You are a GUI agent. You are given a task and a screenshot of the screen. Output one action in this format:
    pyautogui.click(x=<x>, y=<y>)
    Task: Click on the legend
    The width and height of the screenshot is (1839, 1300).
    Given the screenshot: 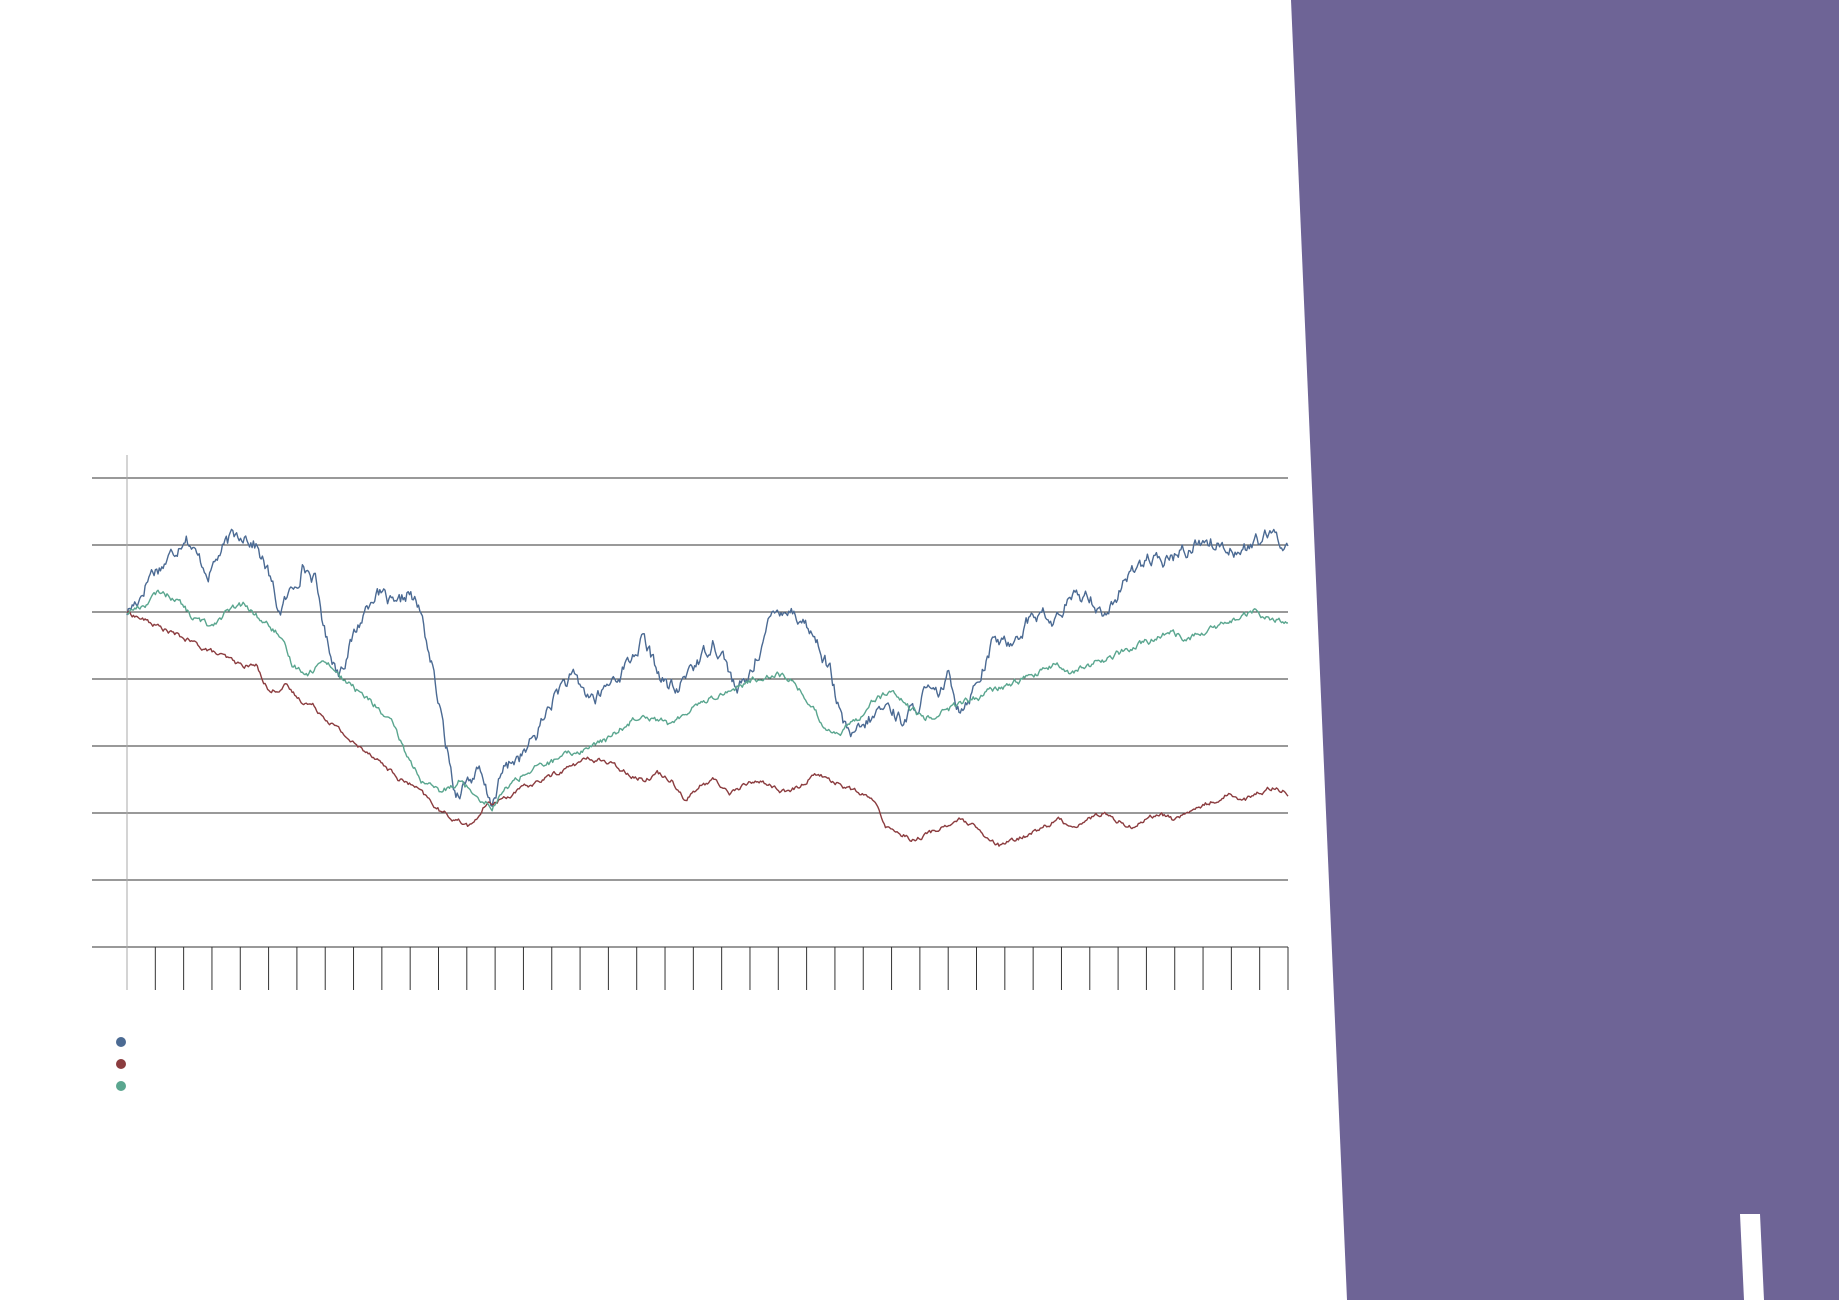 What is the action you would take?
    pyautogui.click(x=125, y=1064)
    